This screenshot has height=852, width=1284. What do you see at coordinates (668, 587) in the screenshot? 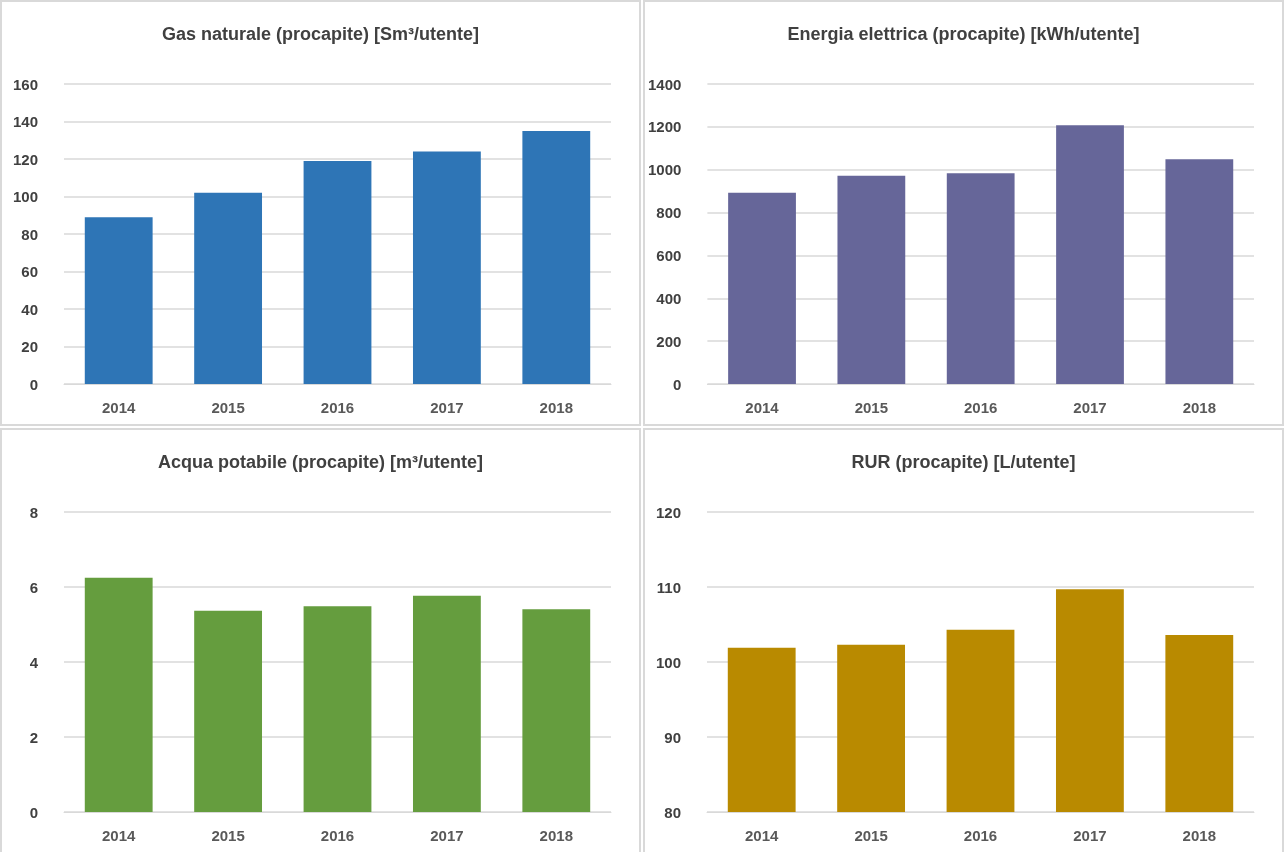
I see `y-tick-label: 110` at bounding box center [668, 587].